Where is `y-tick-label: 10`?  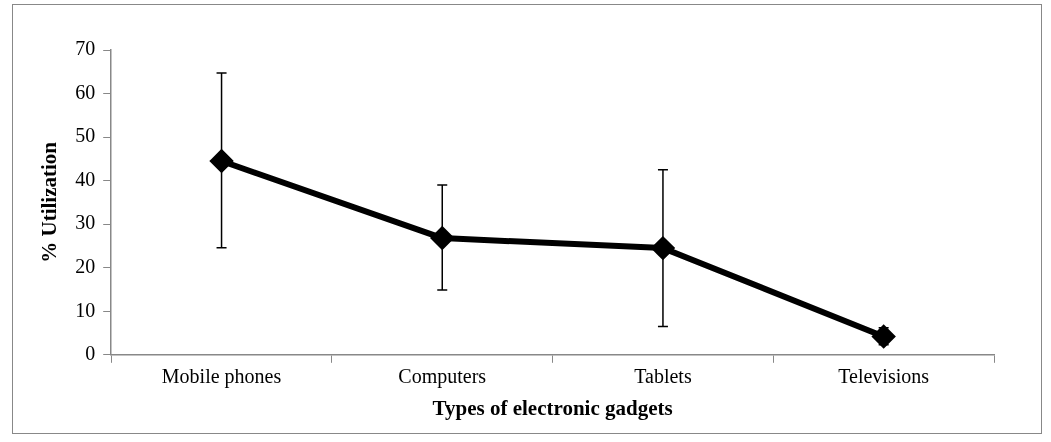
y-tick-label: 10 is located at coordinates (85, 309).